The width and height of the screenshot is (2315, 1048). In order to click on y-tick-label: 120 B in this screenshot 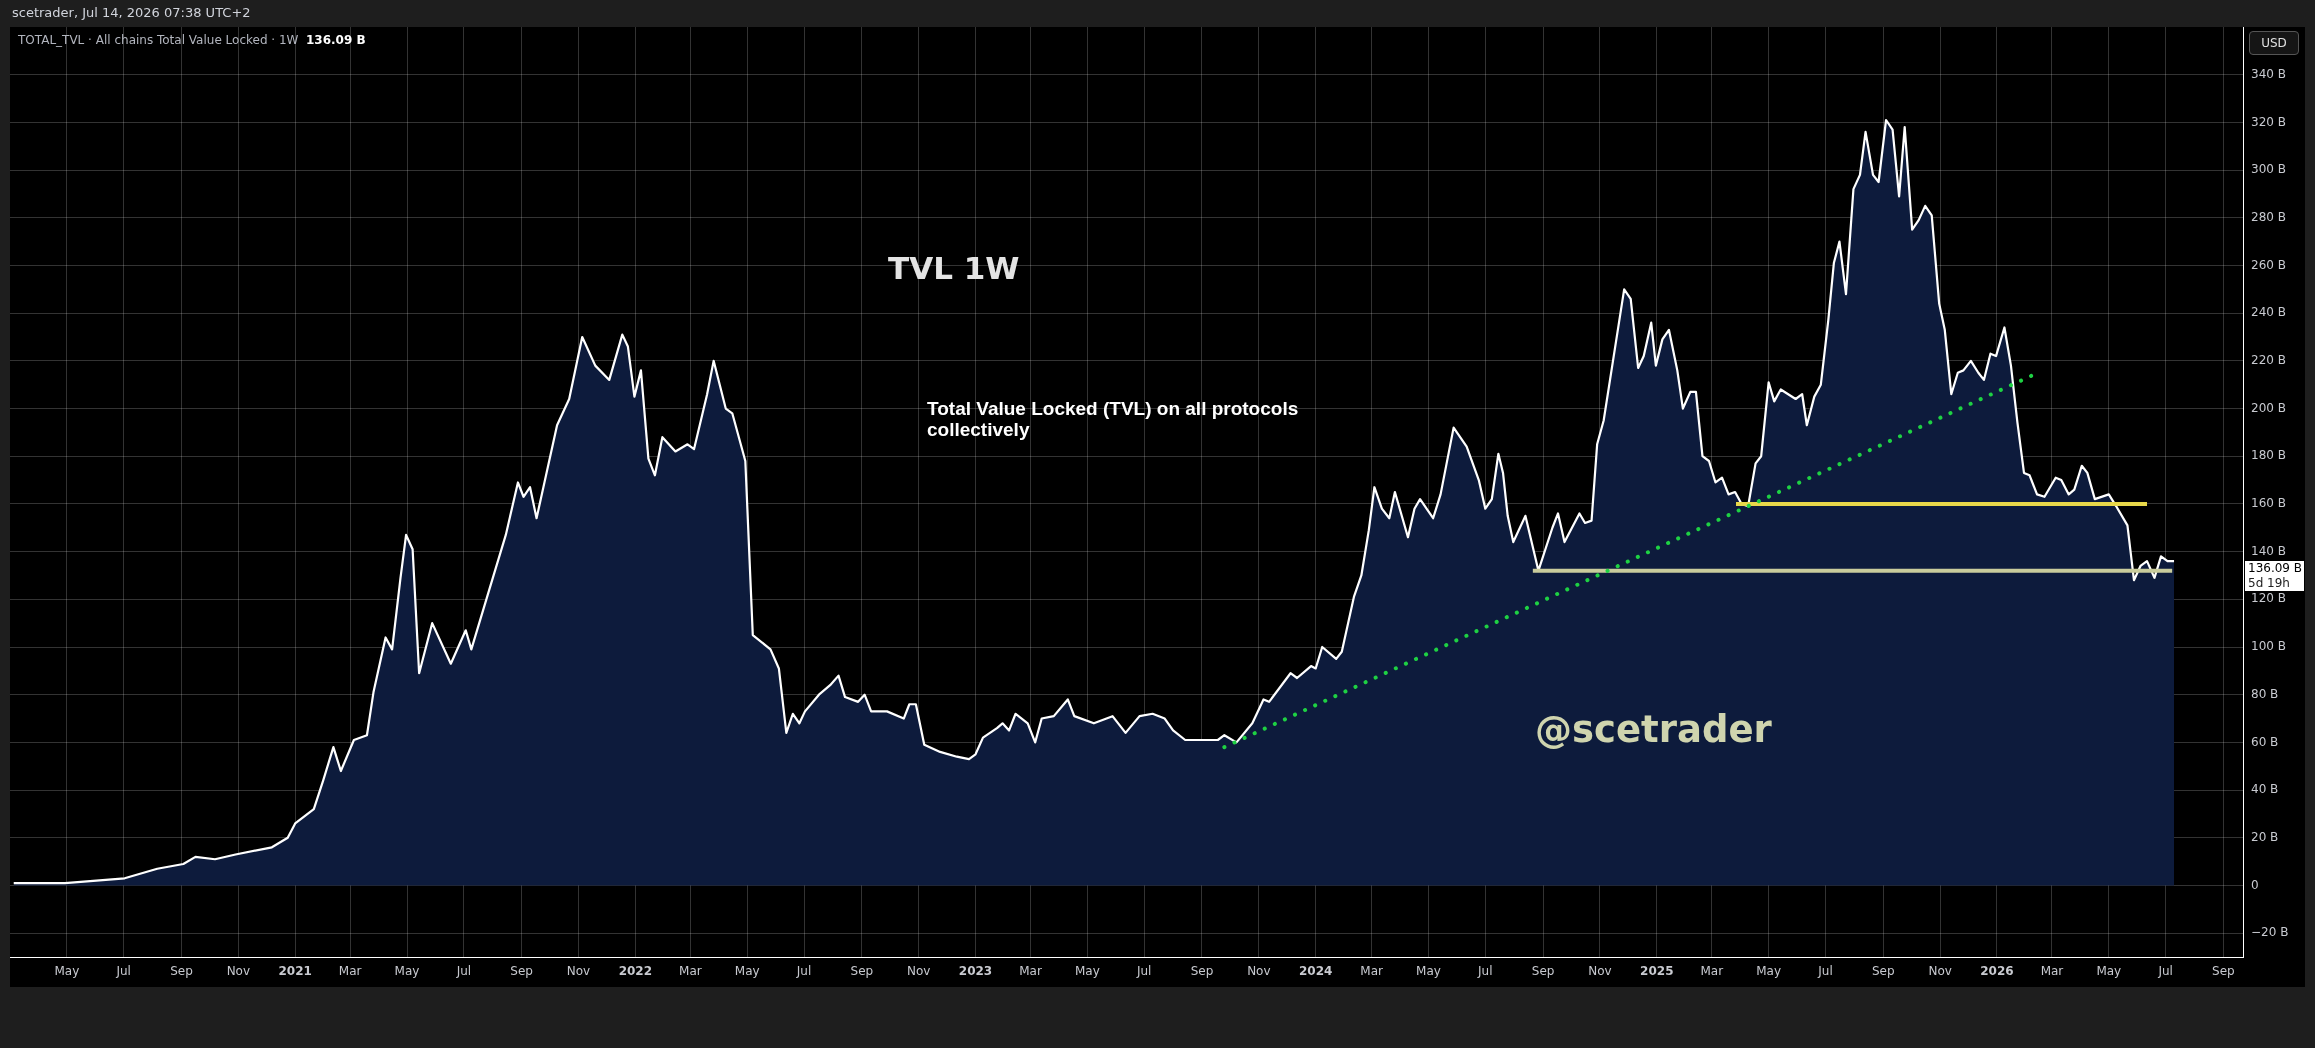, I will do `click(2268, 598)`.